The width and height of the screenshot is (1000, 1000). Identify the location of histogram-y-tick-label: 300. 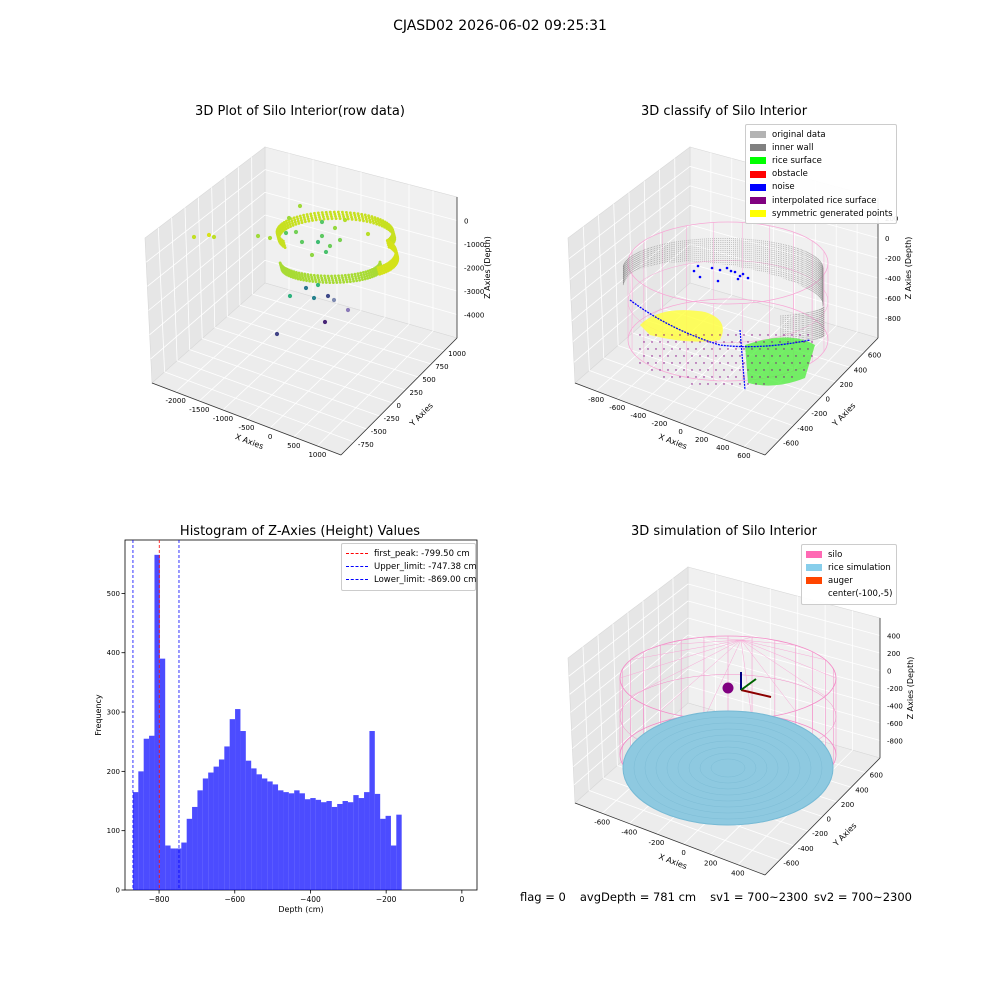
(113, 713).